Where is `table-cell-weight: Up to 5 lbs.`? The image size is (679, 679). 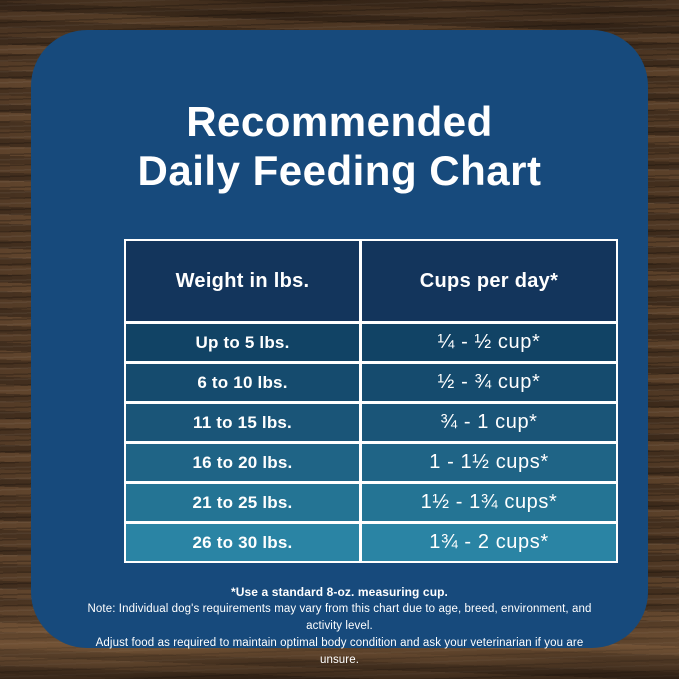 table-cell-weight: Up to 5 lbs. is located at coordinates (242, 342).